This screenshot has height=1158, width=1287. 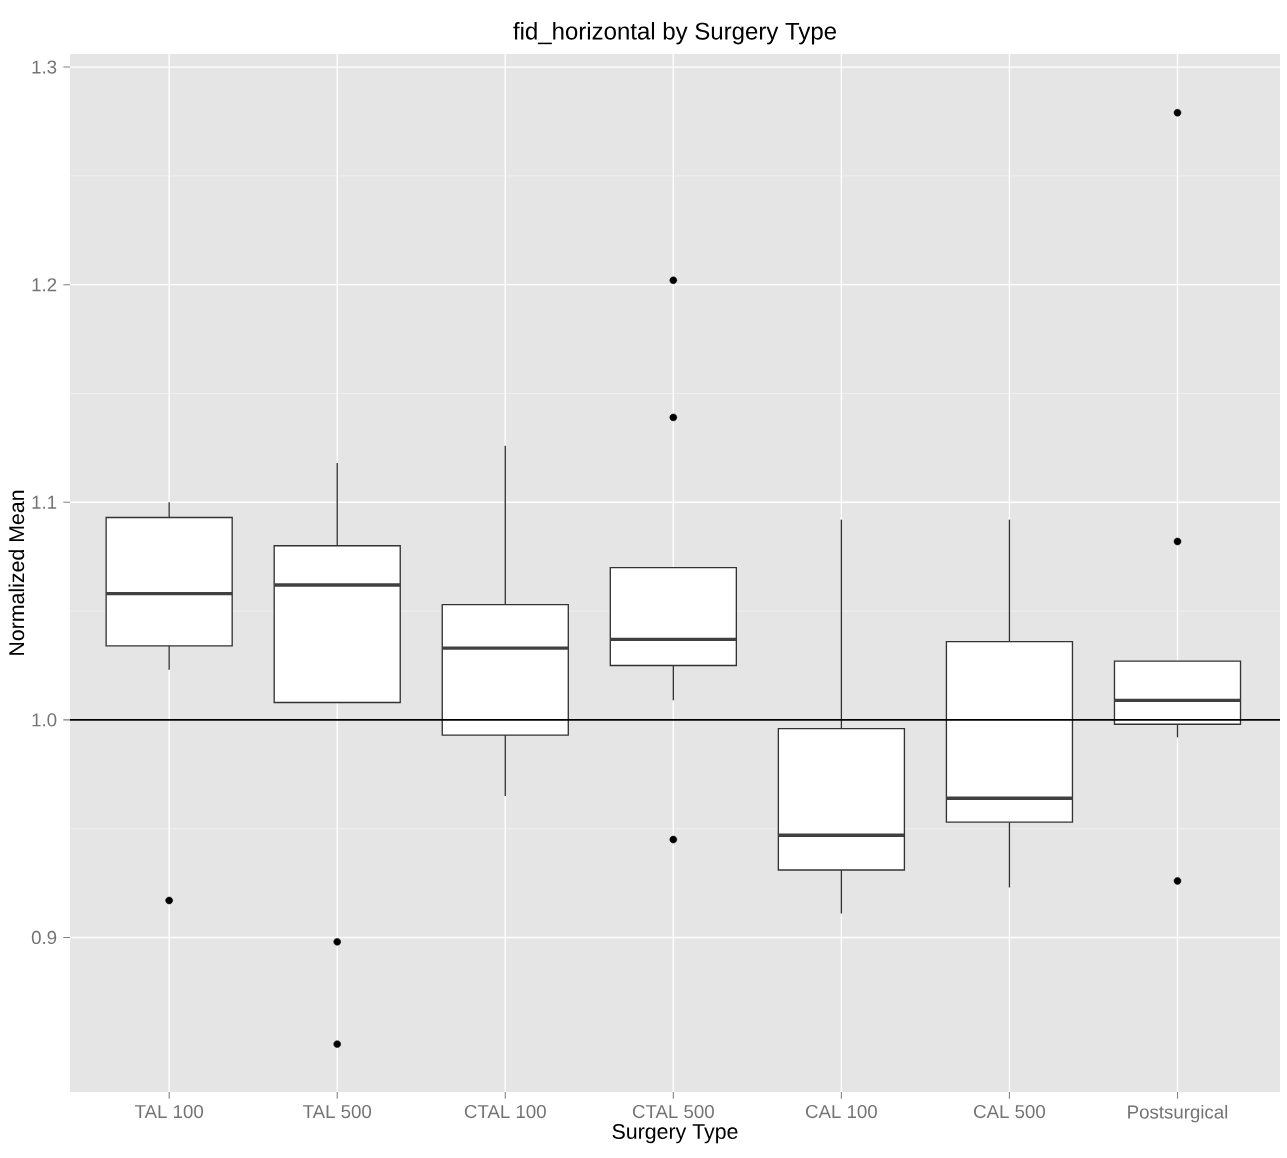 What do you see at coordinates (44, 720) in the screenshot?
I see `y-tick-label: 1.0` at bounding box center [44, 720].